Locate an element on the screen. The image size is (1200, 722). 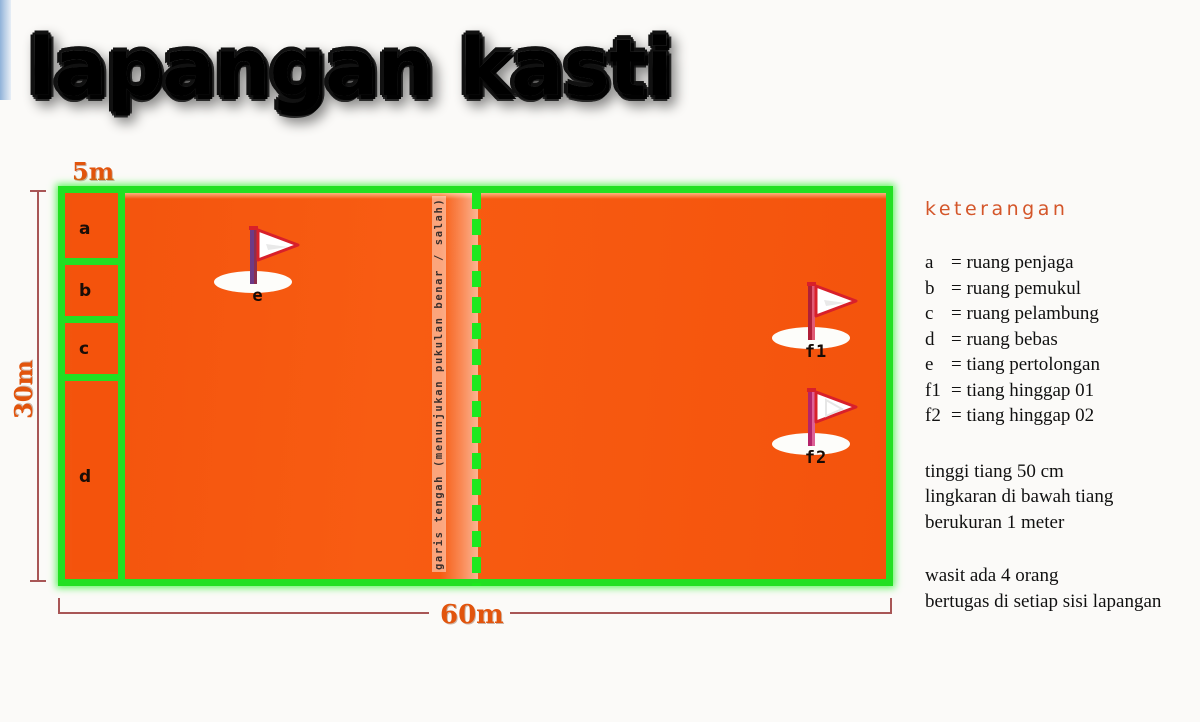
note-line: tinggi tiang 50 cm is located at coordinates (994, 471).